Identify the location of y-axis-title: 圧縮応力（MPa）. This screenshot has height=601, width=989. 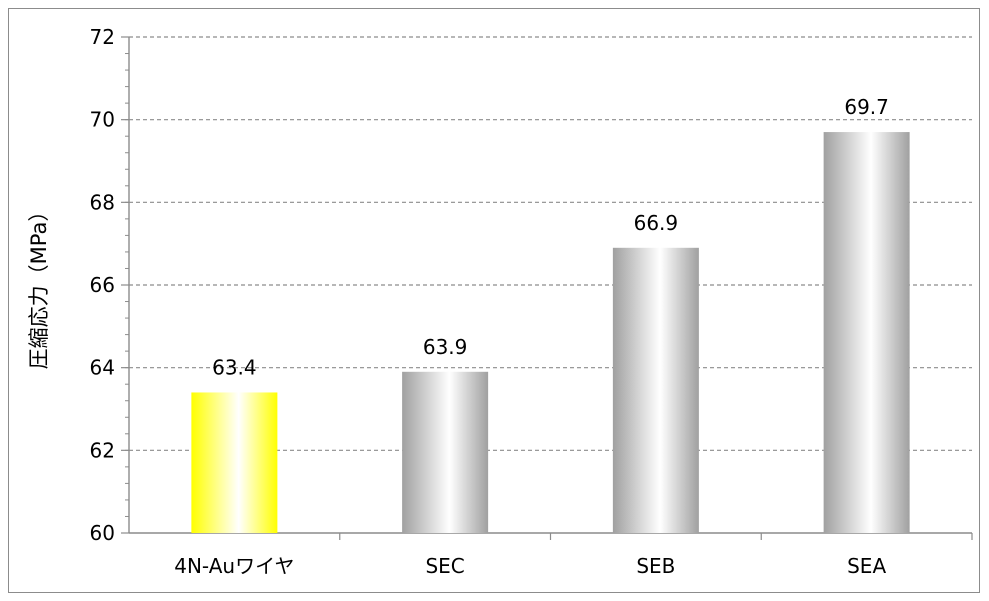
(39, 285).